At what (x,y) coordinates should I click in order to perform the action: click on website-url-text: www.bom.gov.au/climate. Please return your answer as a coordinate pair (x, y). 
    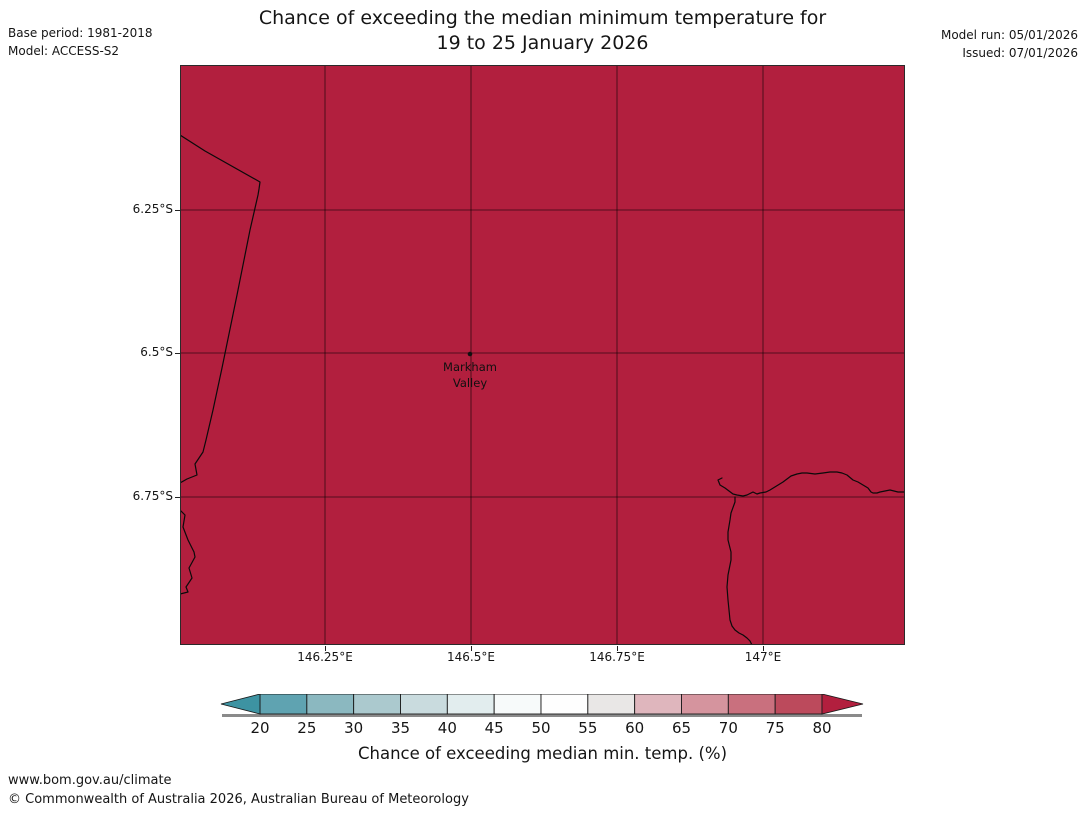
    Looking at the image, I should click on (90, 780).